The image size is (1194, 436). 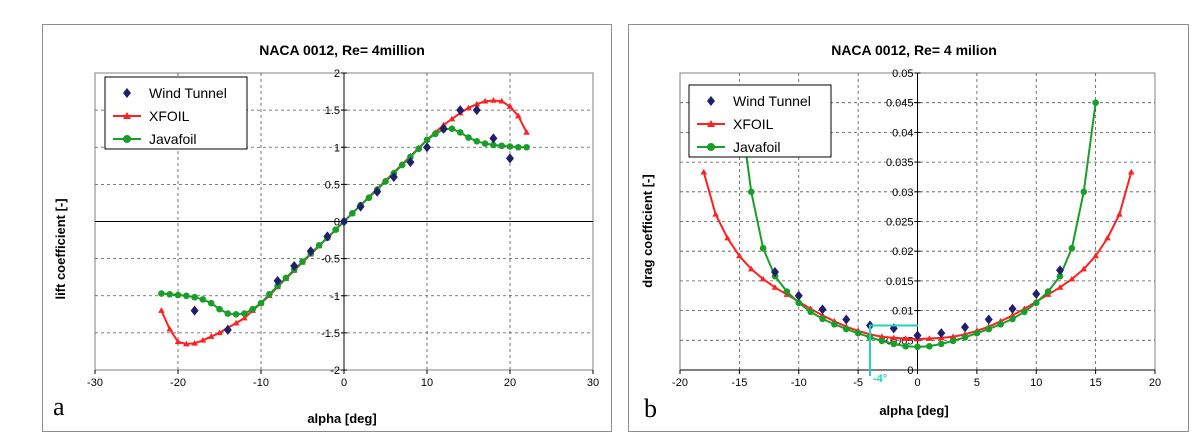 I want to click on legend-label: XFOIL, so click(x=169, y=116).